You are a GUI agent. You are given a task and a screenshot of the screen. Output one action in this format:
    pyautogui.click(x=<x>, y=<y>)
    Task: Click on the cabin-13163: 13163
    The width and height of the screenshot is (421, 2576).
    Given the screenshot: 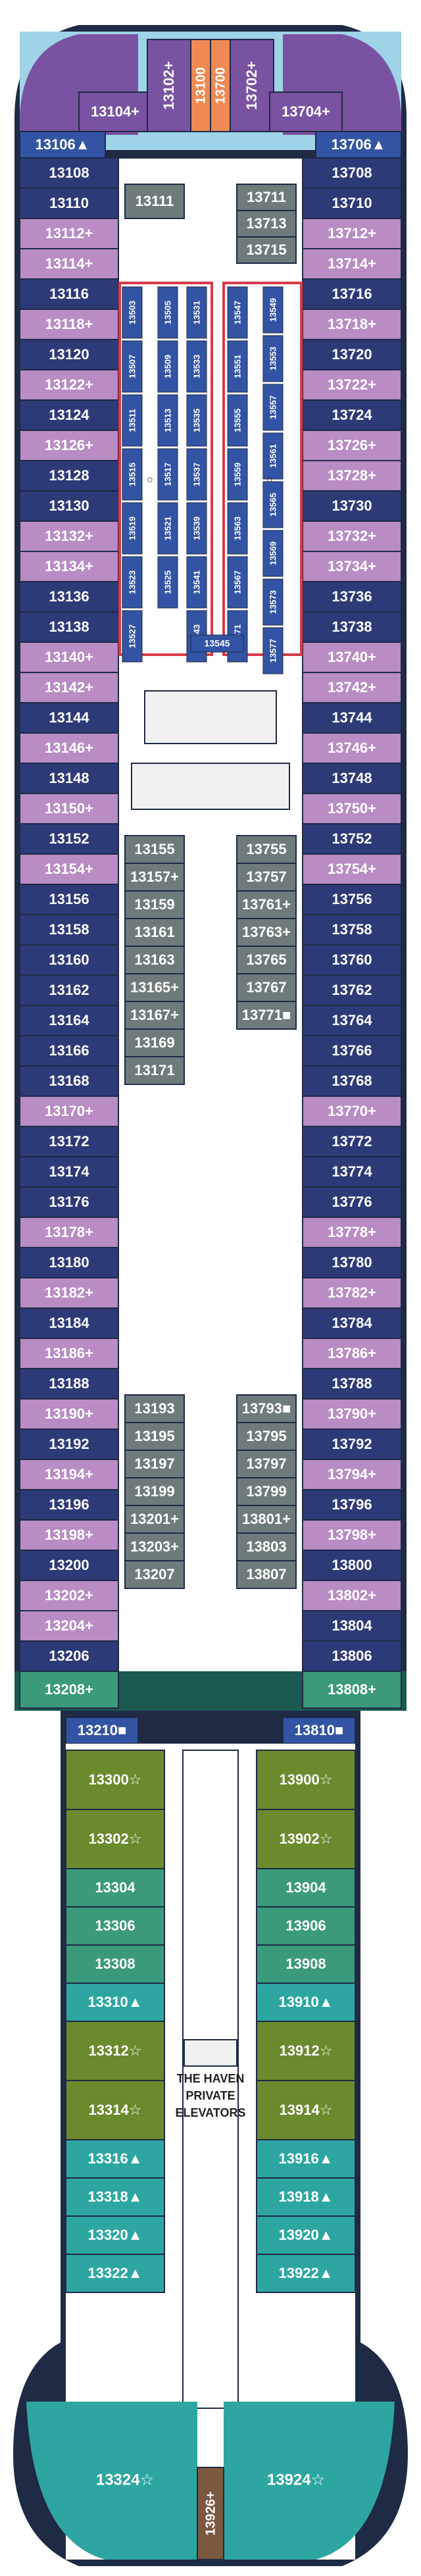 What is the action you would take?
    pyautogui.click(x=154, y=960)
    